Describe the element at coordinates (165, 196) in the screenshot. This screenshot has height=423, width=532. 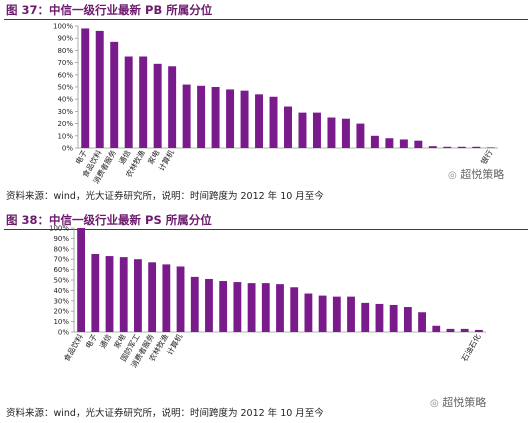
I see `figure-37-source-note: 资料来源：wind，光大证券研究所，说明：时间跨度为 2012 年 10 月至今` at that location.